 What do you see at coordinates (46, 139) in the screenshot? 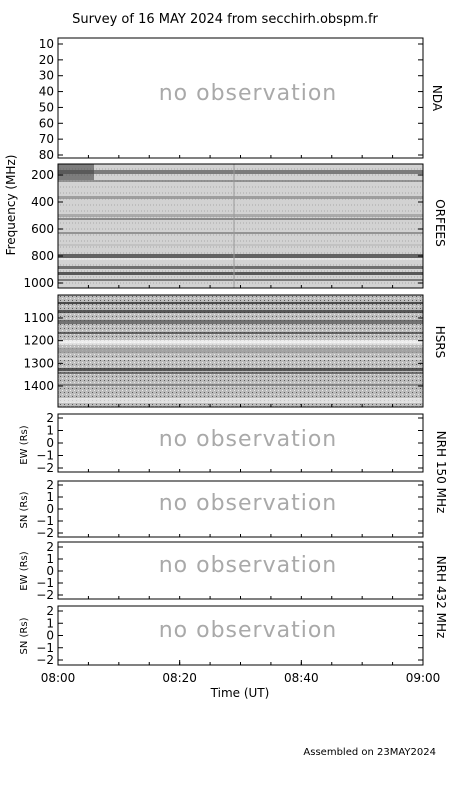
I see `nda-tick-label: 70` at bounding box center [46, 139].